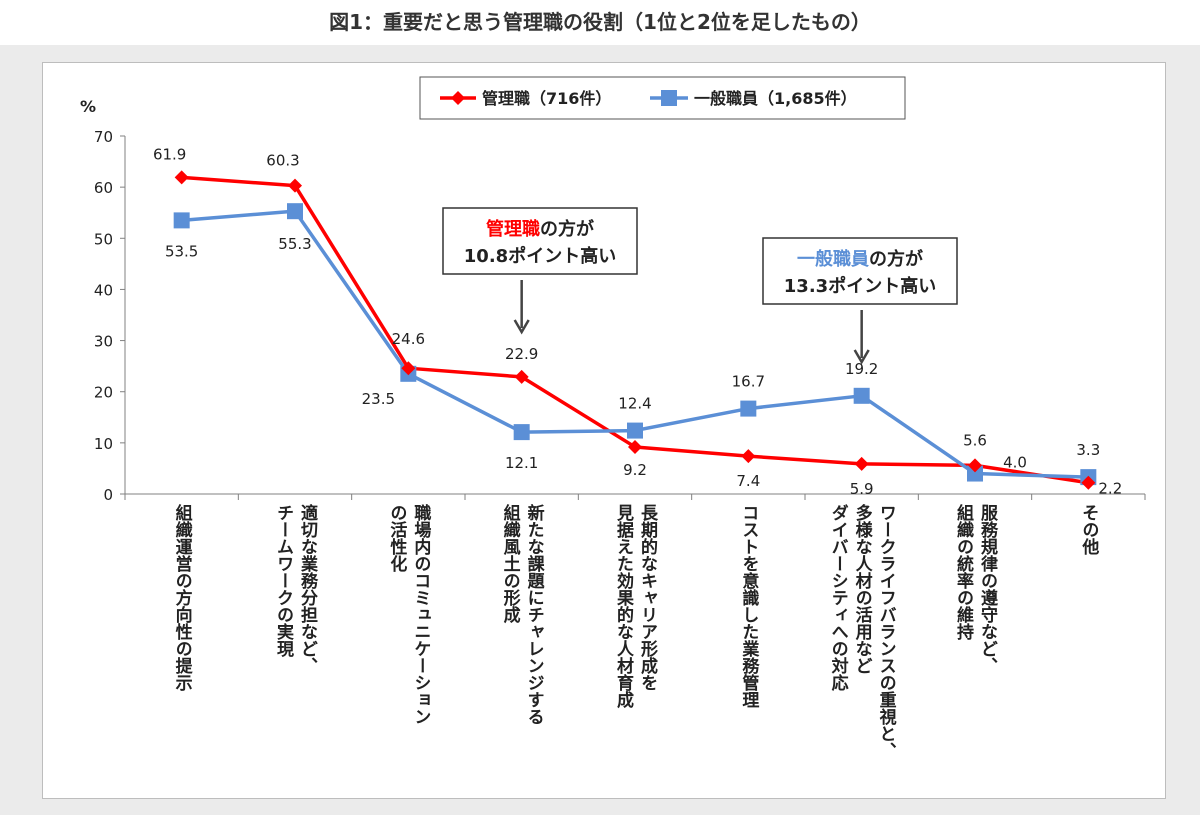 The height and width of the screenshot is (815, 1200). Describe the element at coordinates (860, 286) in the screenshot. I see `annotation-line-2: 13.3ポイント高い` at that location.